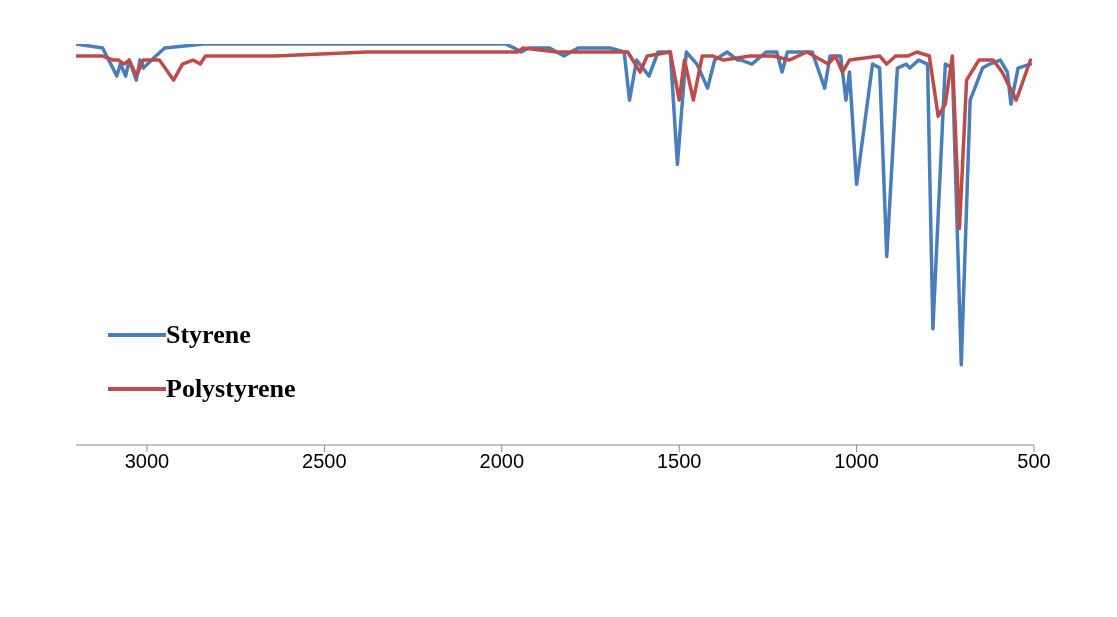 This screenshot has height=617, width=1117. What do you see at coordinates (231, 389) in the screenshot?
I see `legend-label: Polystyrene` at bounding box center [231, 389].